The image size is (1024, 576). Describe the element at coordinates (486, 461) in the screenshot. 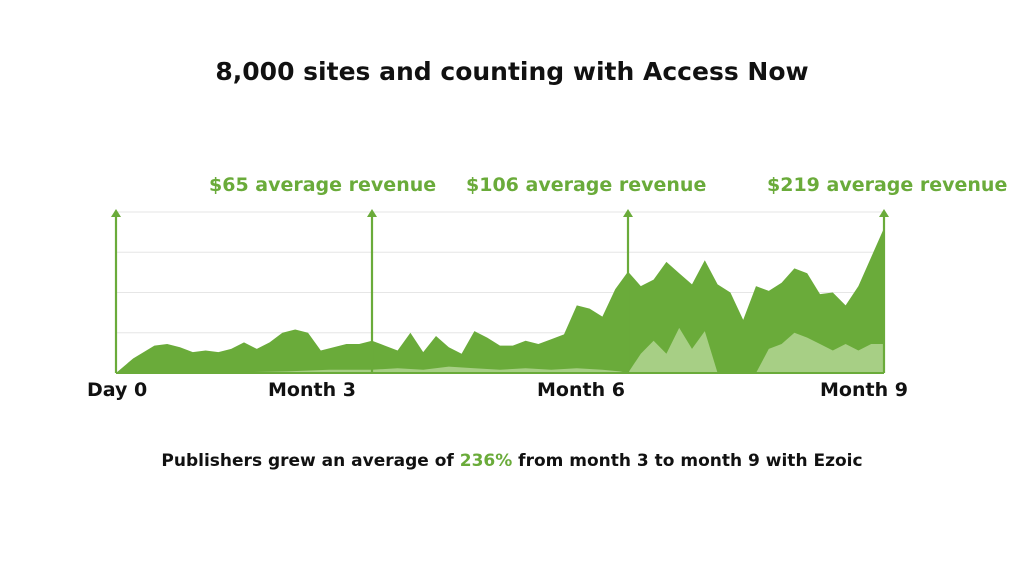

I see `caption-highlight-percent: 236%` at that location.